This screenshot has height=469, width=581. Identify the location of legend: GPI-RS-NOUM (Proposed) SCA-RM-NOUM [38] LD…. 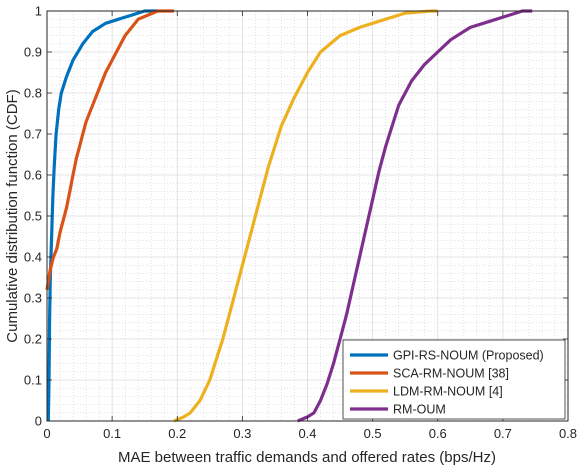
(454, 379).